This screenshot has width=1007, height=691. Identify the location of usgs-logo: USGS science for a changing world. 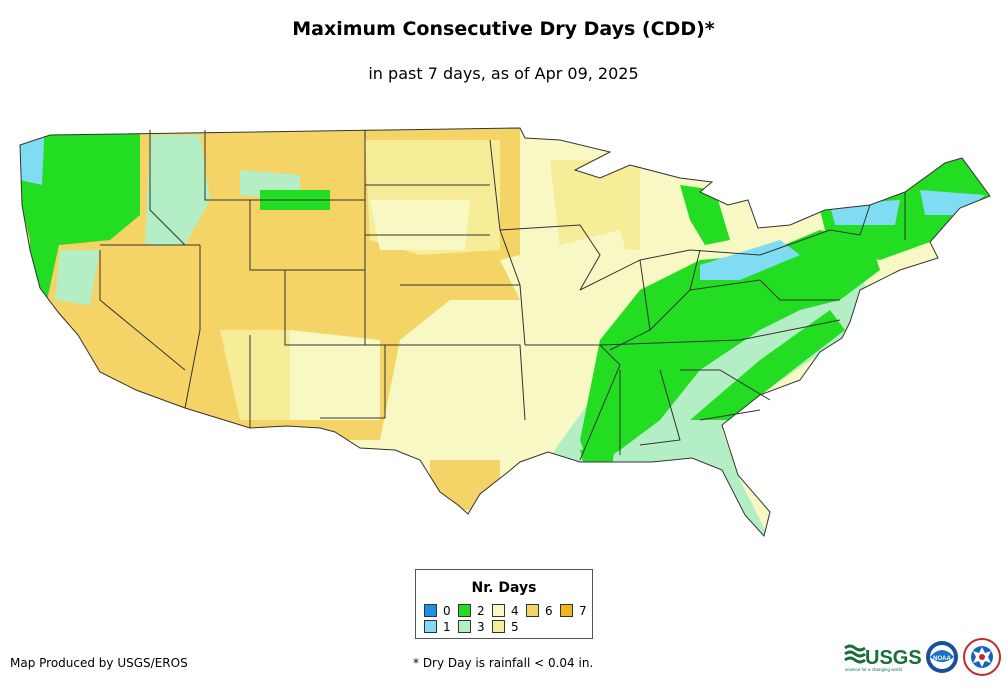
(882, 658).